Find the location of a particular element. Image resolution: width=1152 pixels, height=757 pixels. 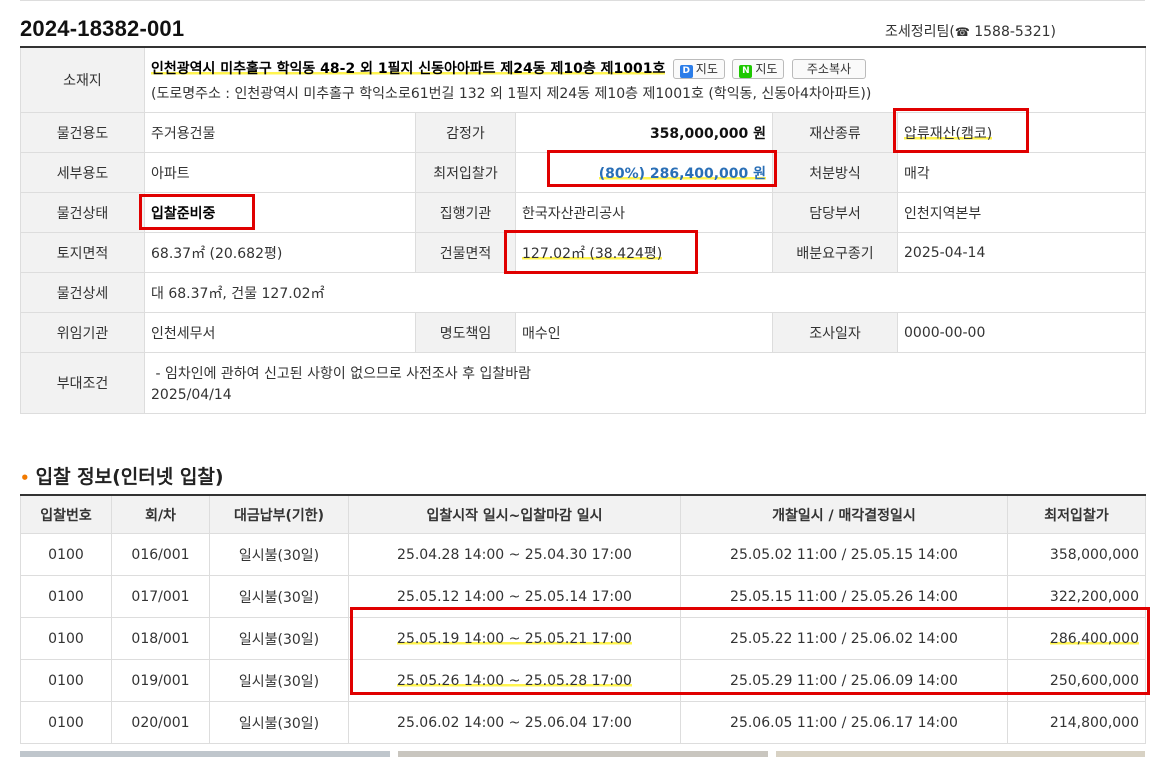

disposal-label: 처분방식 is located at coordinates (835, 172).